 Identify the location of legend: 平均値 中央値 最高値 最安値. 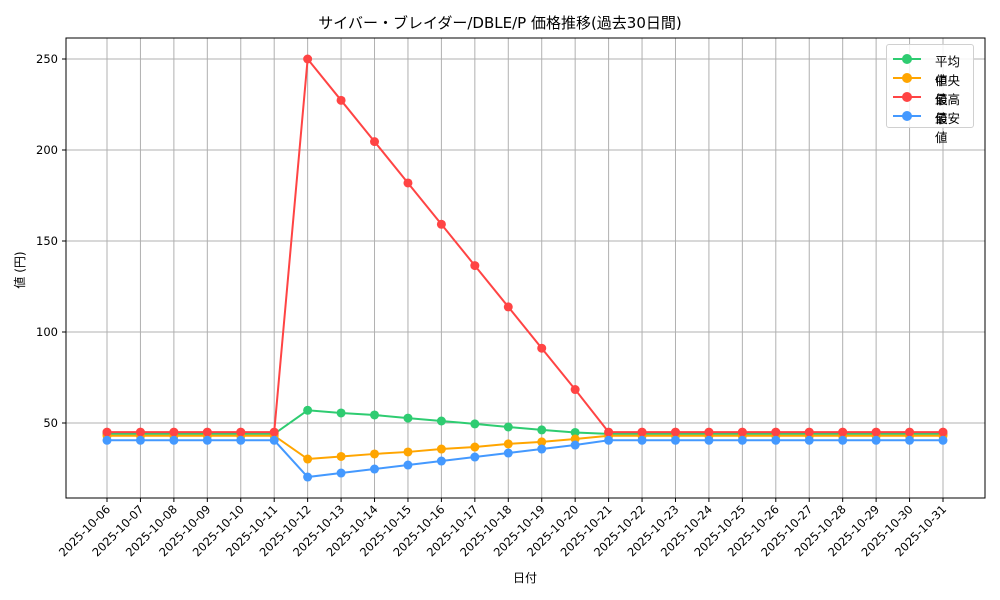
(930, 94).